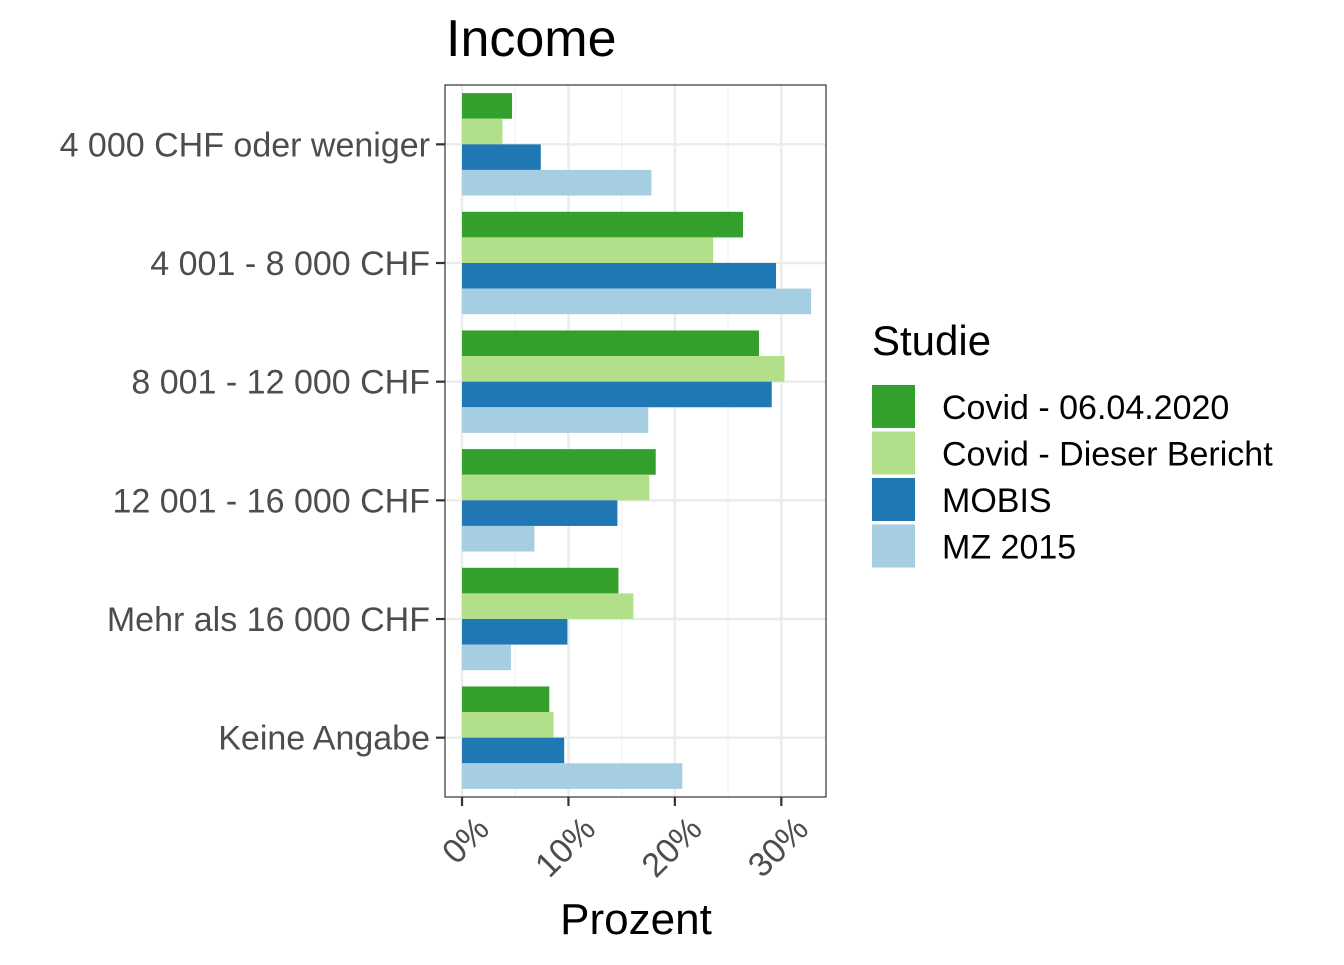 This screenshot has height=965, width=1344. I want to click on y-tick-label: 4 000 CHF oder weniger, so click(245, 145).